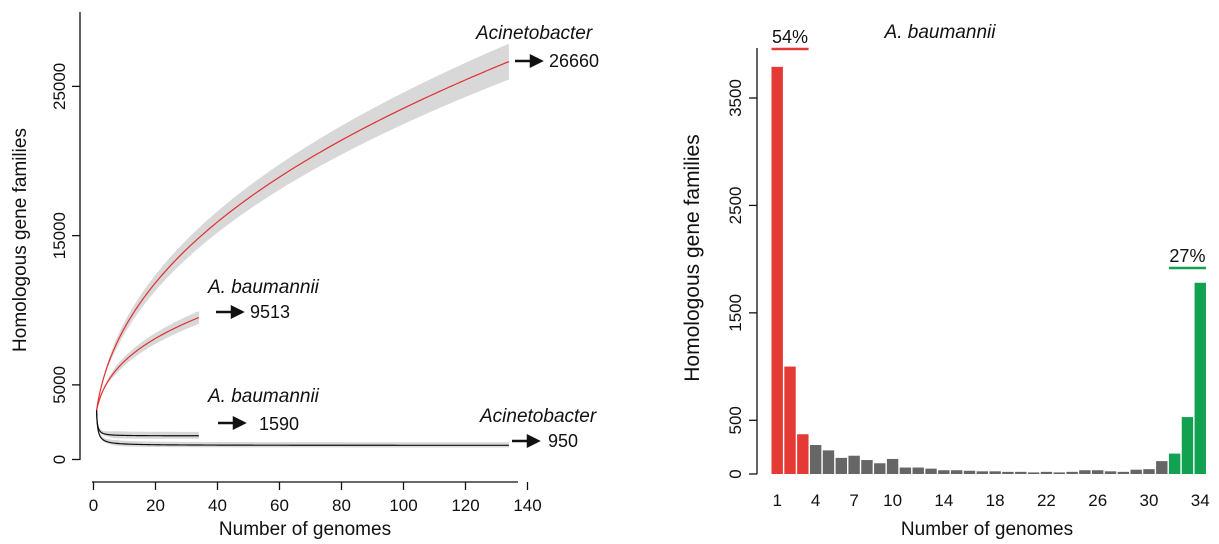 This screenshot has width=1219, height=544. What do you see at coordinates (1187, 256) in the screenshot?
I see `group-percent-label: 27%` at bounding box center [1187, 256].